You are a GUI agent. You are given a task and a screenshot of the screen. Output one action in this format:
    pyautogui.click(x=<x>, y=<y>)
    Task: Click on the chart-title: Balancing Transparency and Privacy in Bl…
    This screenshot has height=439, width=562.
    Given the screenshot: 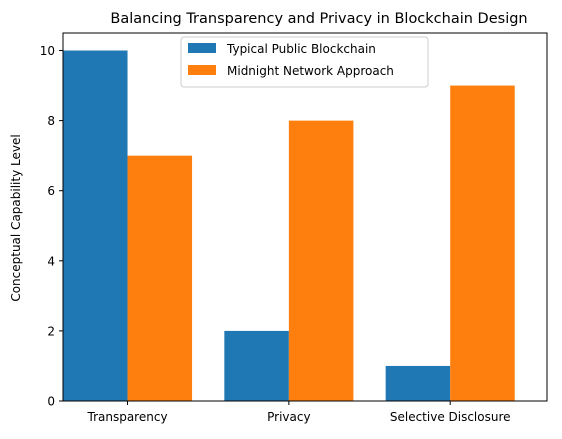 What is the action you would take?
    pyautogui.click(x=318, y=19)
    